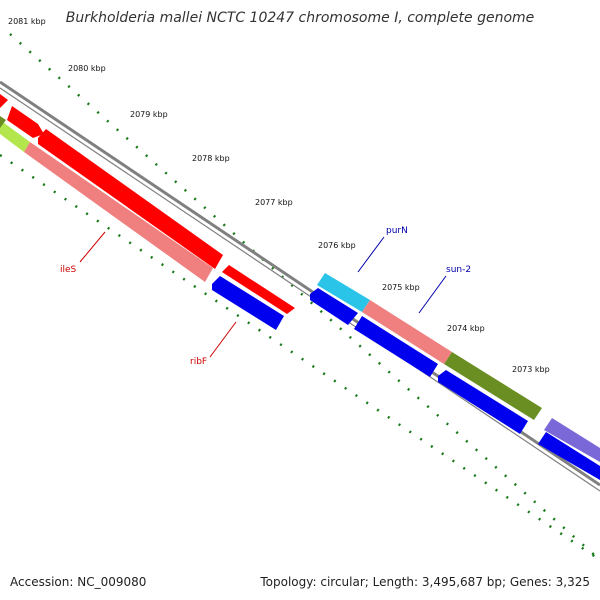  What do you see at coordinates (274, 202) in the screenshot?
I see `scale-label: 2077 kbp` at bounding box center [274, 202].